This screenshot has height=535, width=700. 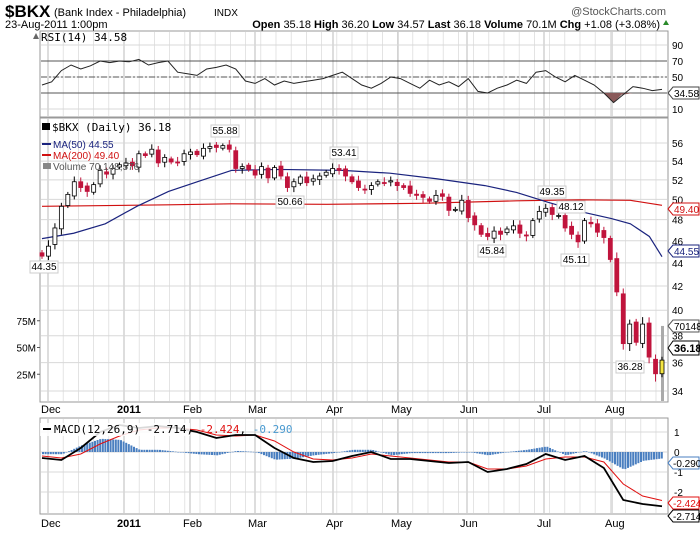 I want to click on price-tick-label: 38, so click(x=678, y=337).